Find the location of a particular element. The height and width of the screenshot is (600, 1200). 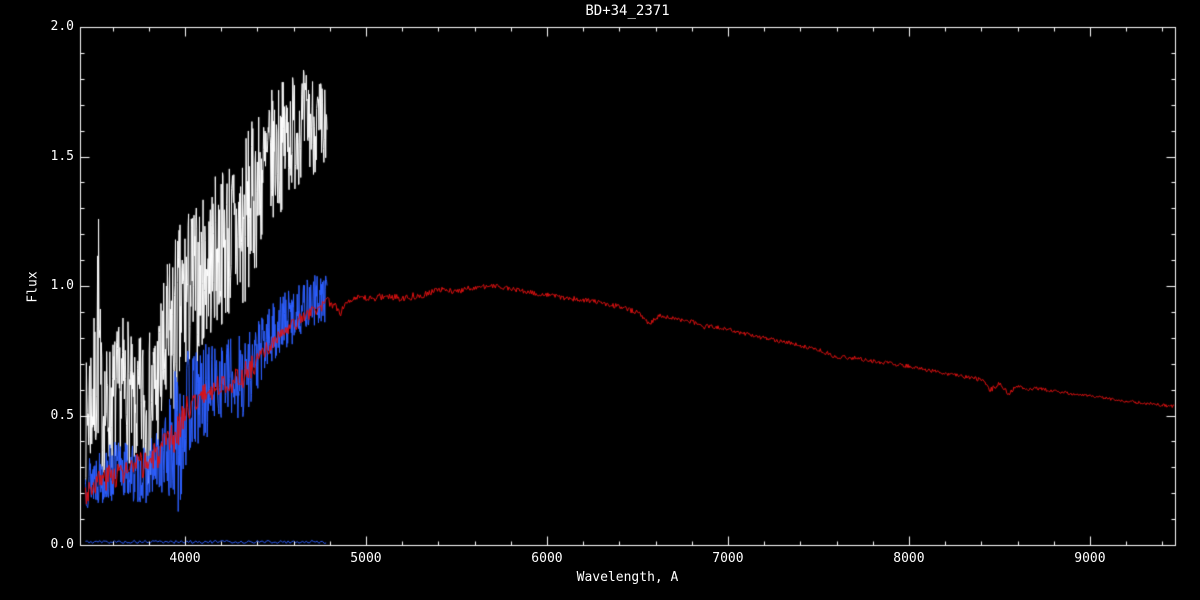

x-tick-label: 4000 is located at coordinates (185, 558).